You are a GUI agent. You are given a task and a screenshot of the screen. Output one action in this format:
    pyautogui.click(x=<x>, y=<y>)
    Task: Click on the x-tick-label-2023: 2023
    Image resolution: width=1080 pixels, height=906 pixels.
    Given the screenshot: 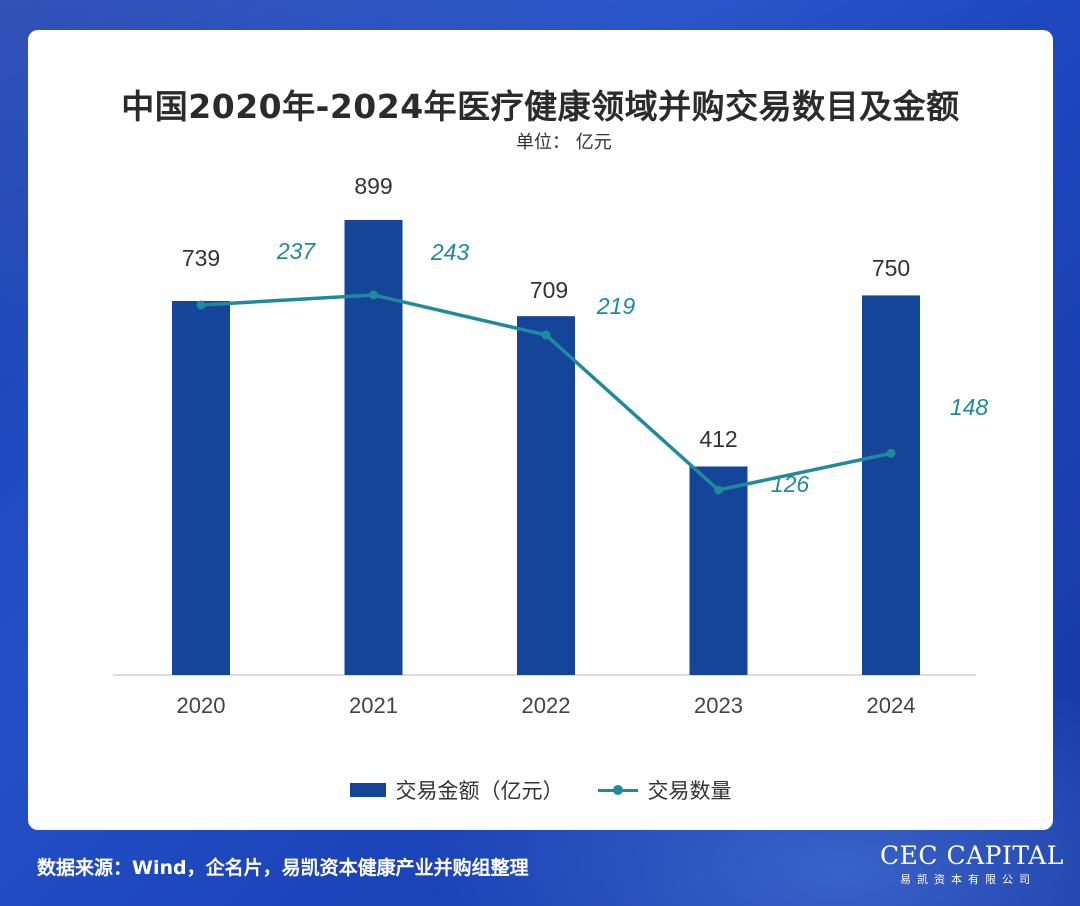 What is the action you would take?
    pyautogui.click(x=718, y=705)
    